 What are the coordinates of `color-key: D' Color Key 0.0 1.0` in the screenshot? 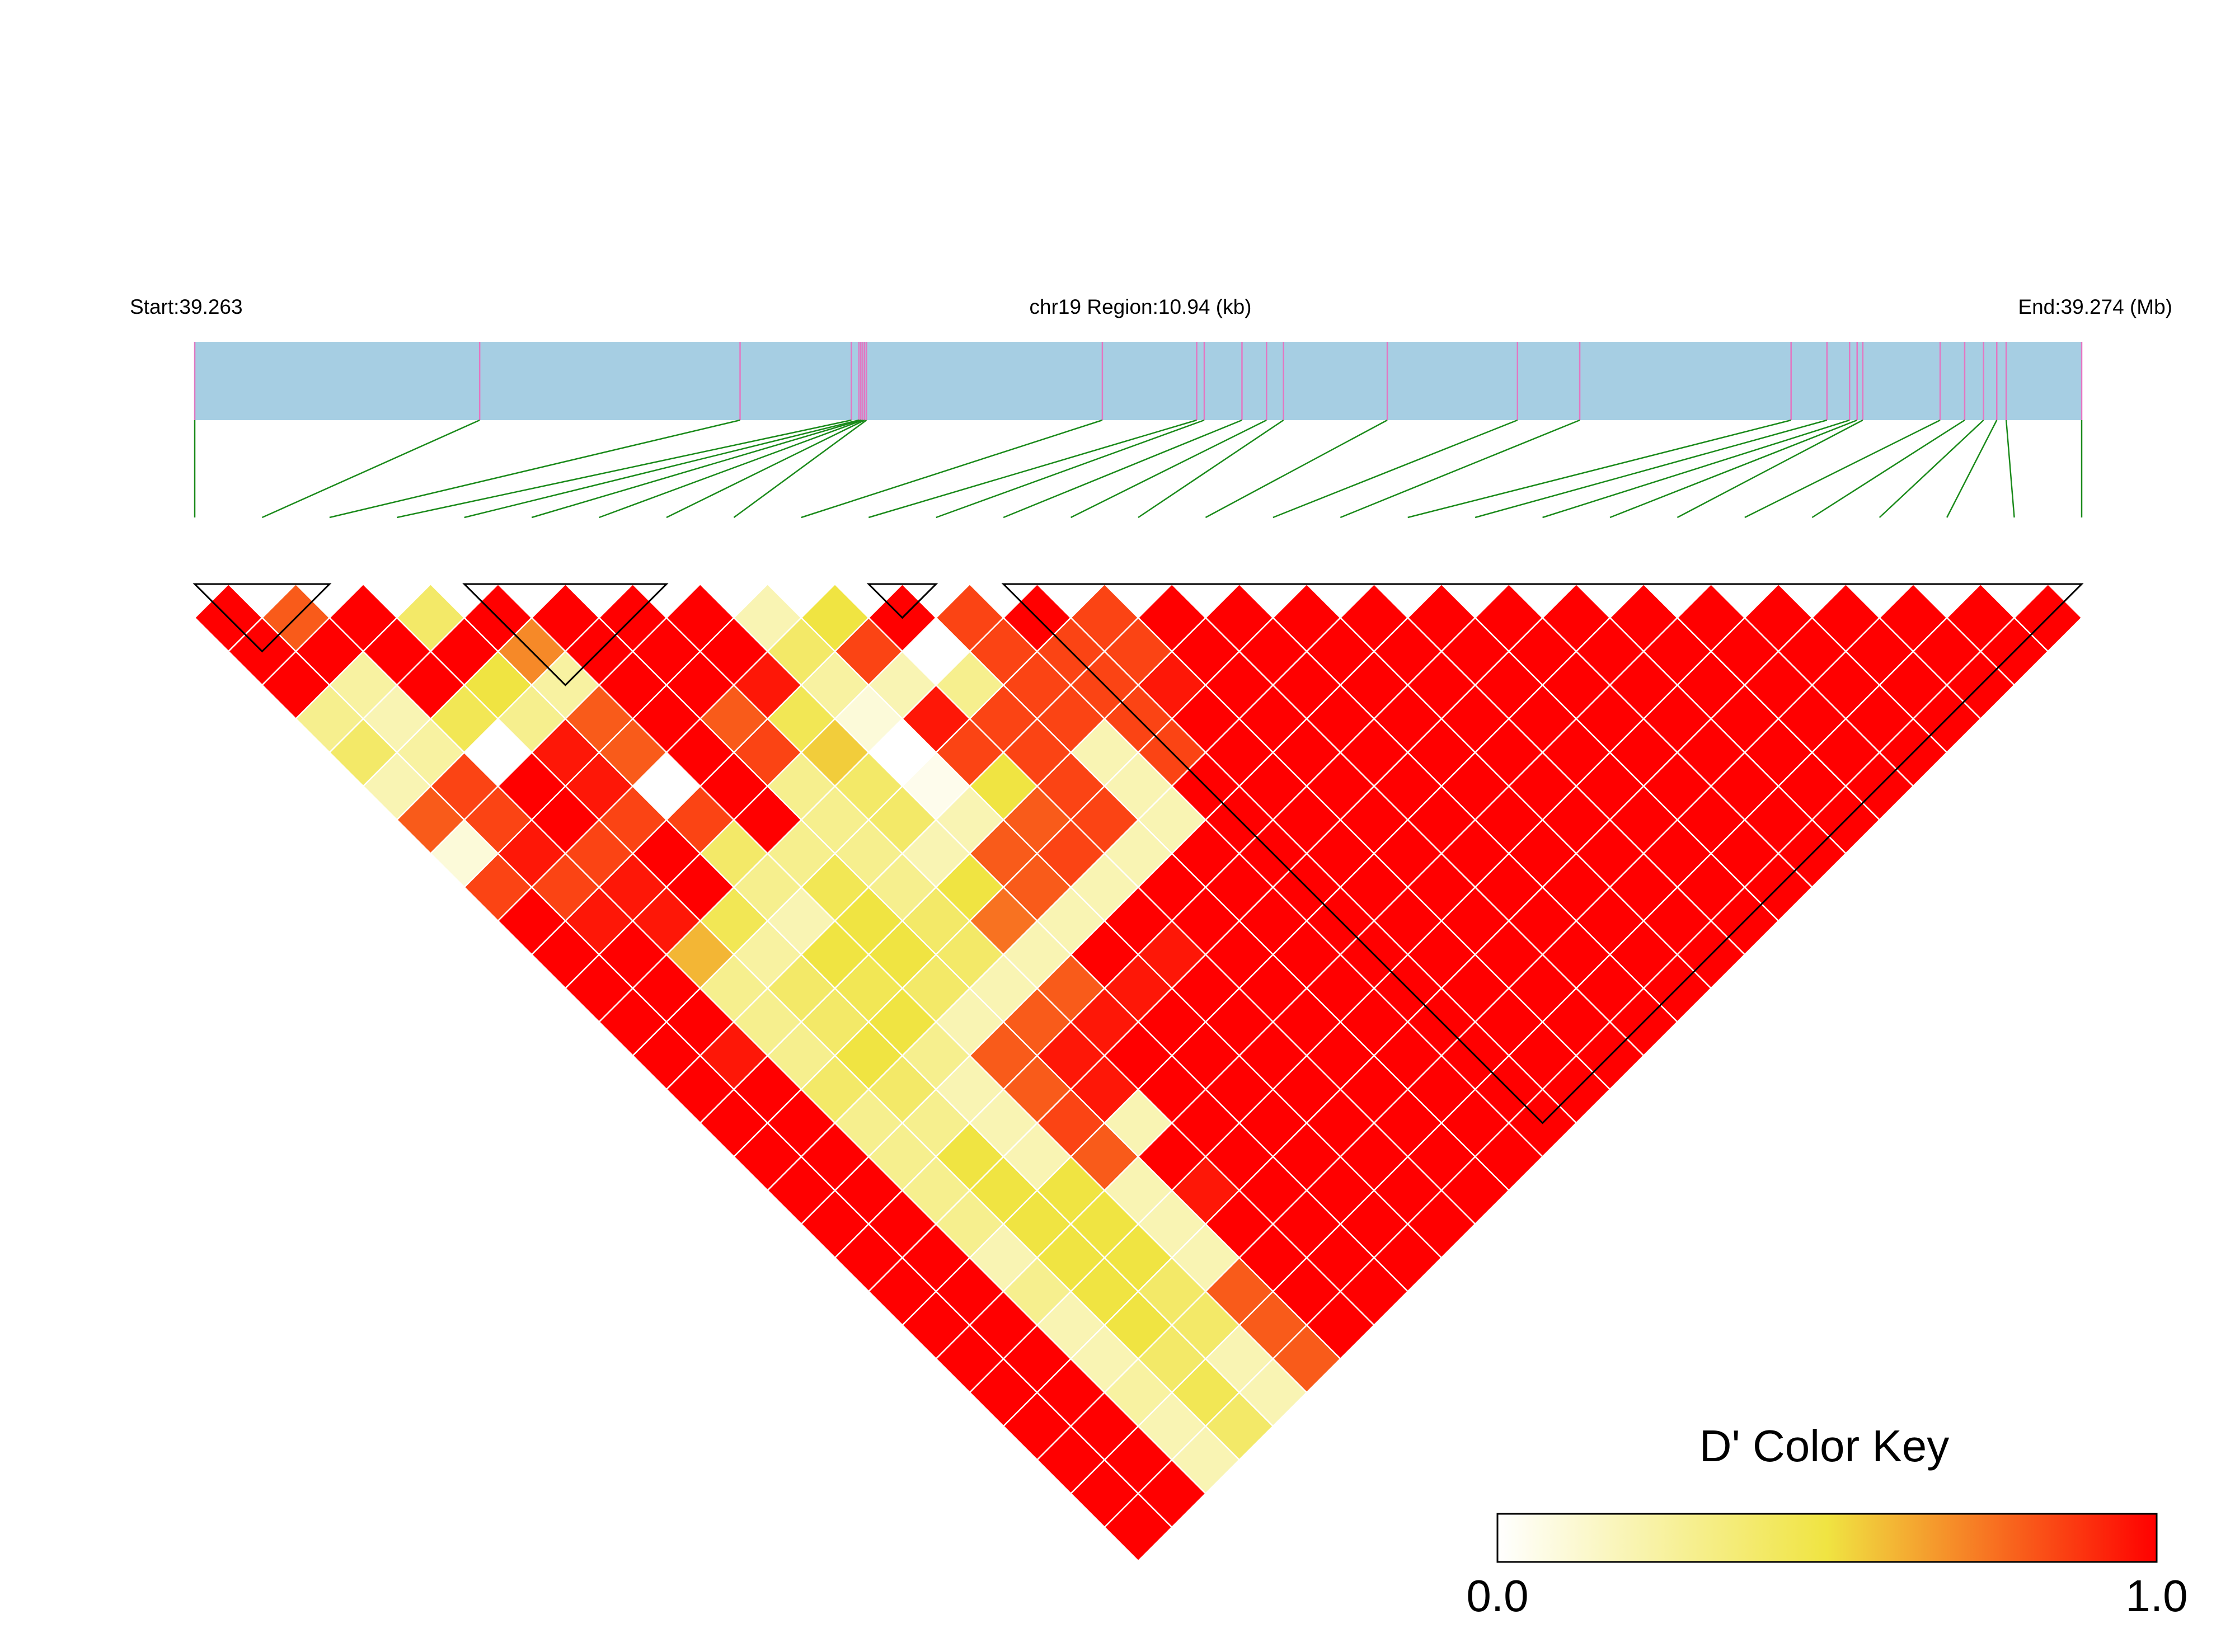 It's located at (1826, 1521).